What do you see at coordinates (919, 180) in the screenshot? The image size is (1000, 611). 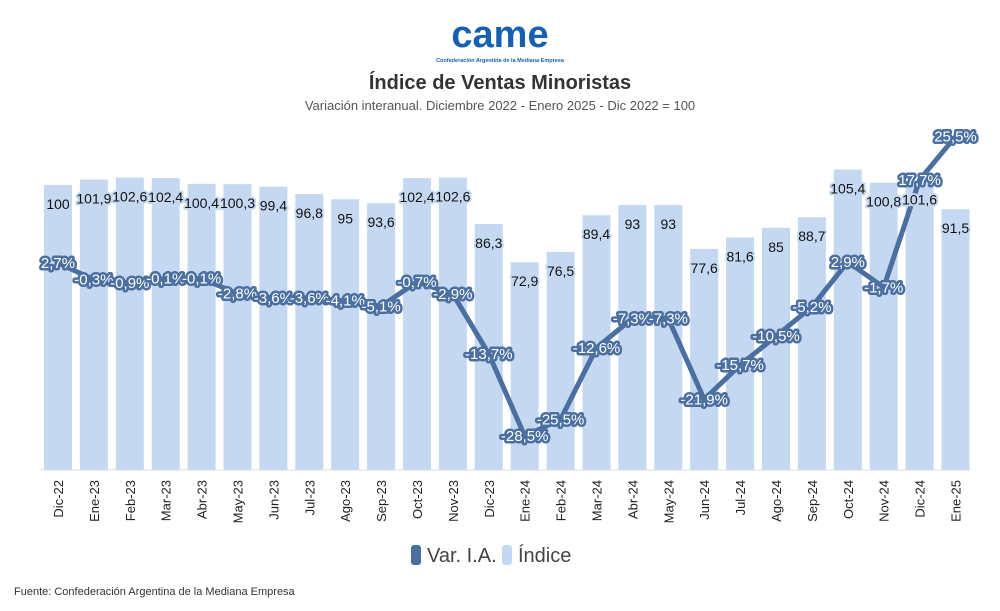 I see `line-label-Dic-24: 17,7%` at bounding box center [919, 180].